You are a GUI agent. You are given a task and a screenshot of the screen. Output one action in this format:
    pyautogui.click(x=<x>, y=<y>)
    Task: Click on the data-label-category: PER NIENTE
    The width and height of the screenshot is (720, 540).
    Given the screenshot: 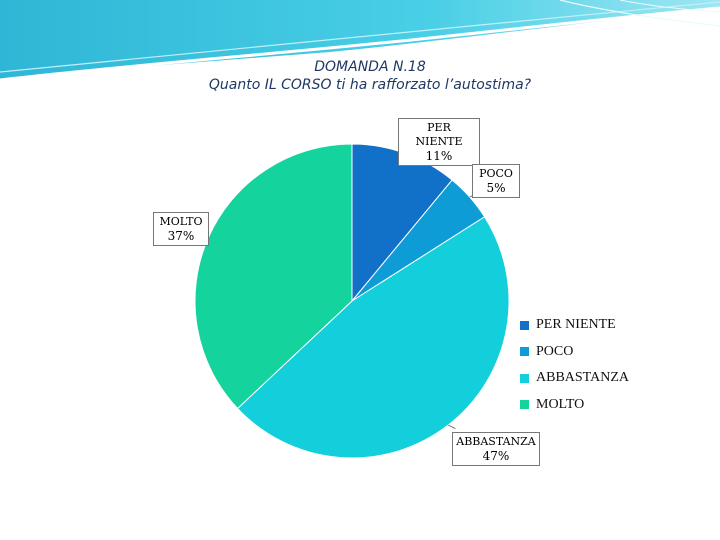 What is the action you would take?
    pyautogui.click(x=439, y=134)
    